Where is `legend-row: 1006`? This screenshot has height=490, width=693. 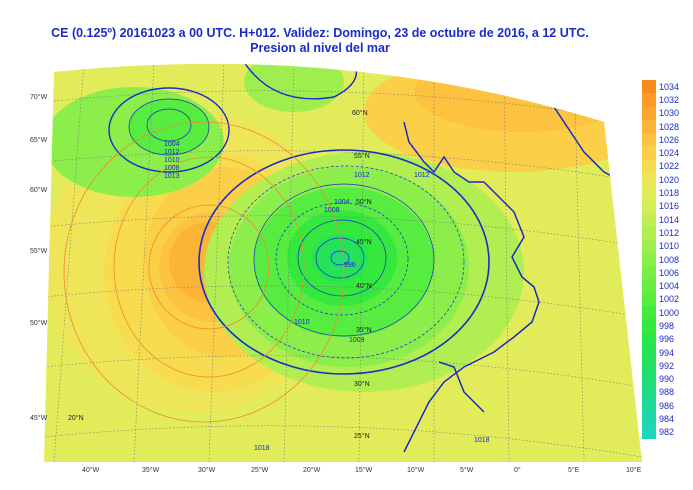 legend-row: 1006 is located at coordinates (666, 273).